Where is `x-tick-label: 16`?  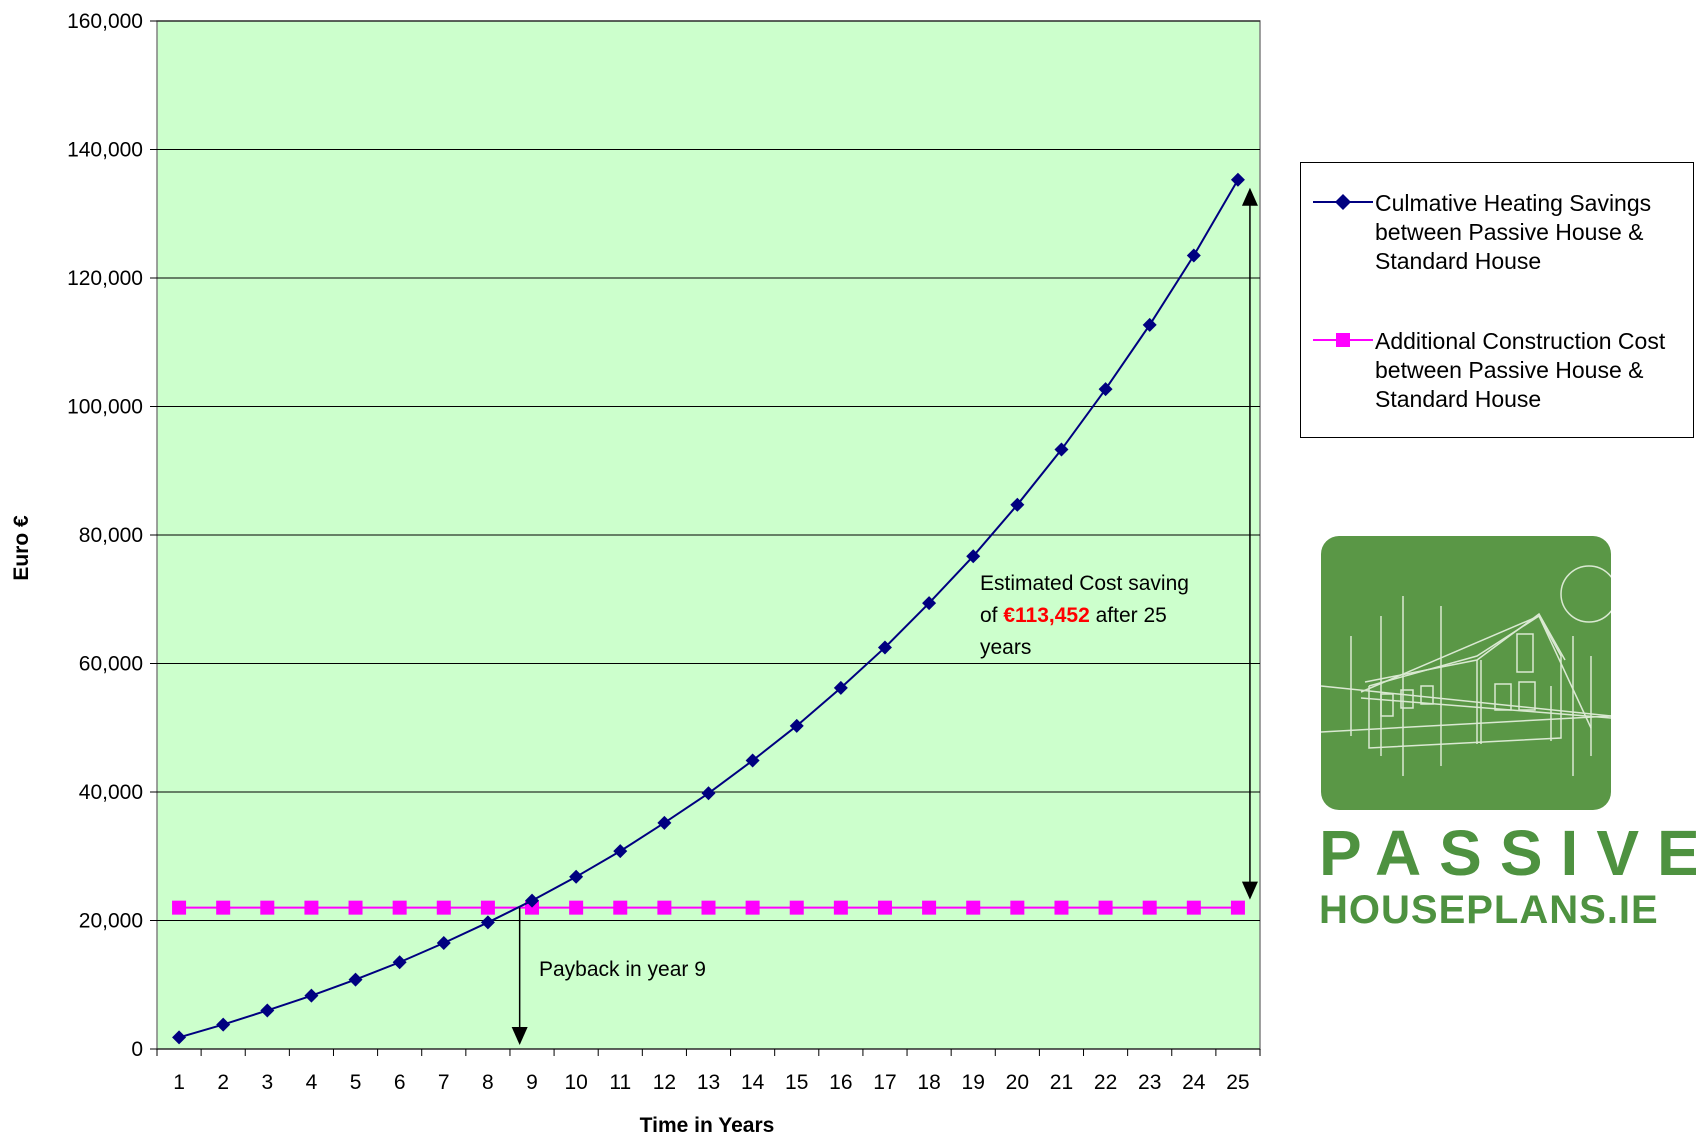
x-tick-label: 16 is located at coordinates (840, 1082).